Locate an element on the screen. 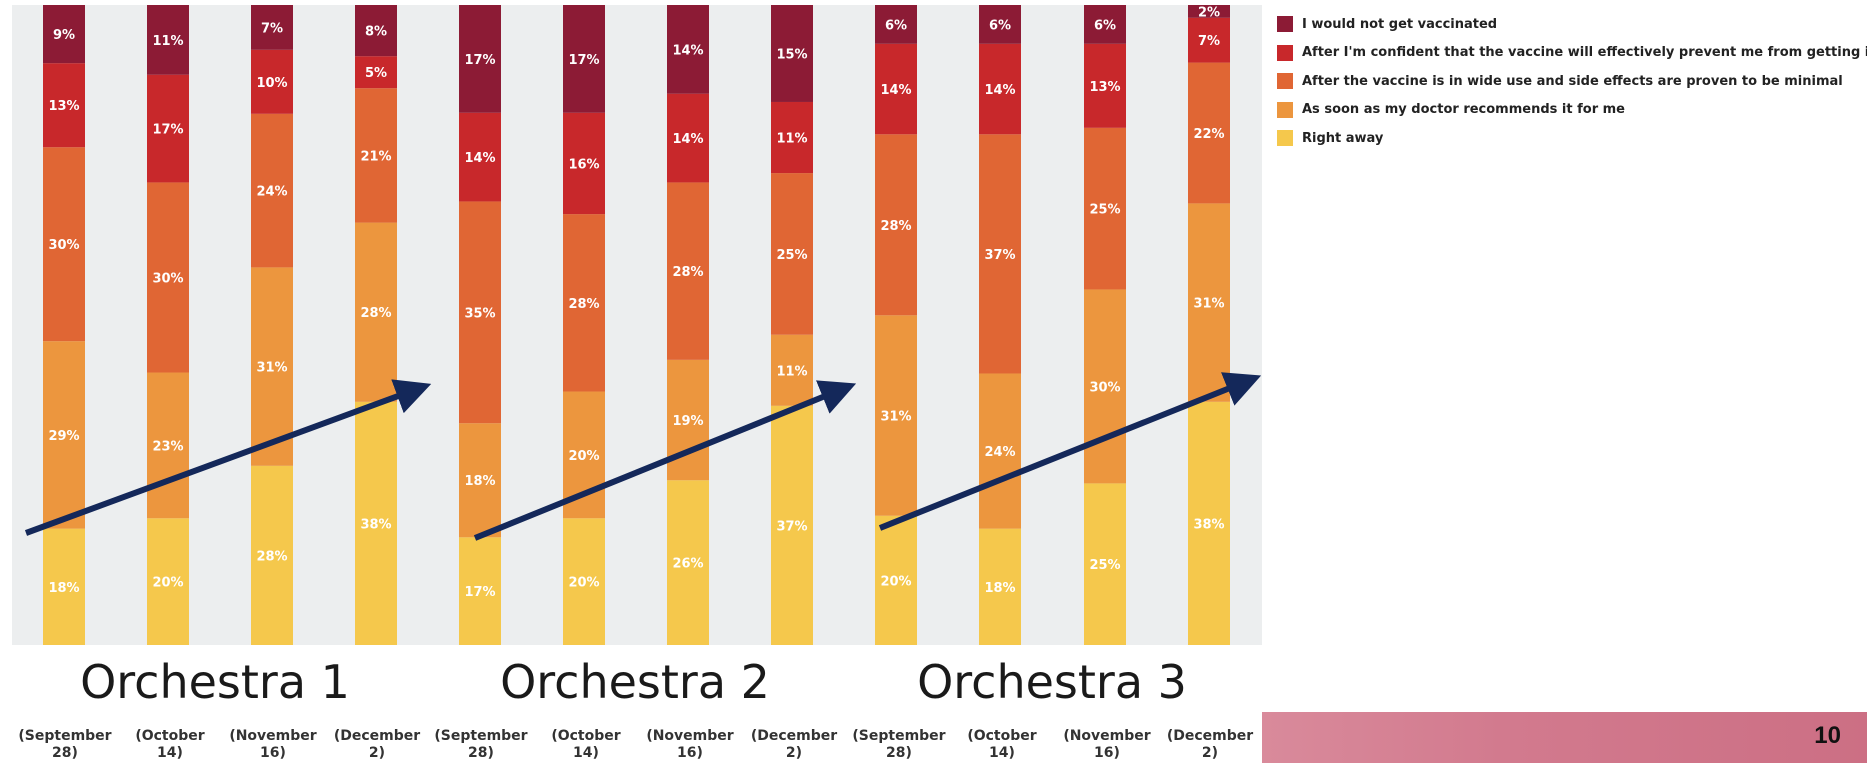 This screenshot has height=763, width=1867. data-label: 19% is located at coordinates (687, 421).